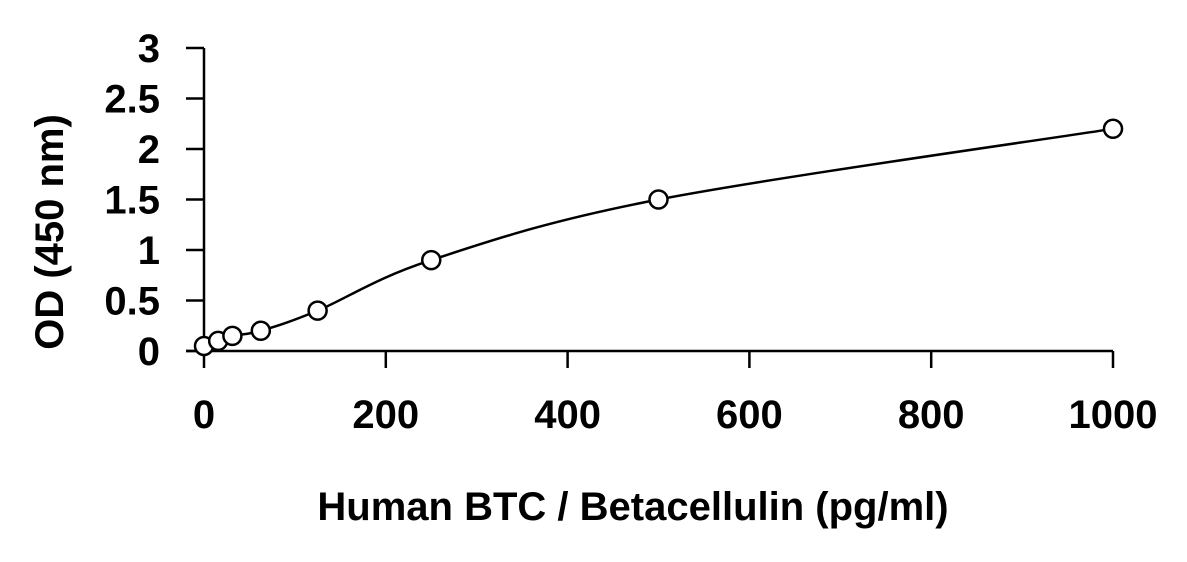 The width and height of the screenshot is (1187, 562). I want to click on x-tick-label: 200, so click(385, 415).